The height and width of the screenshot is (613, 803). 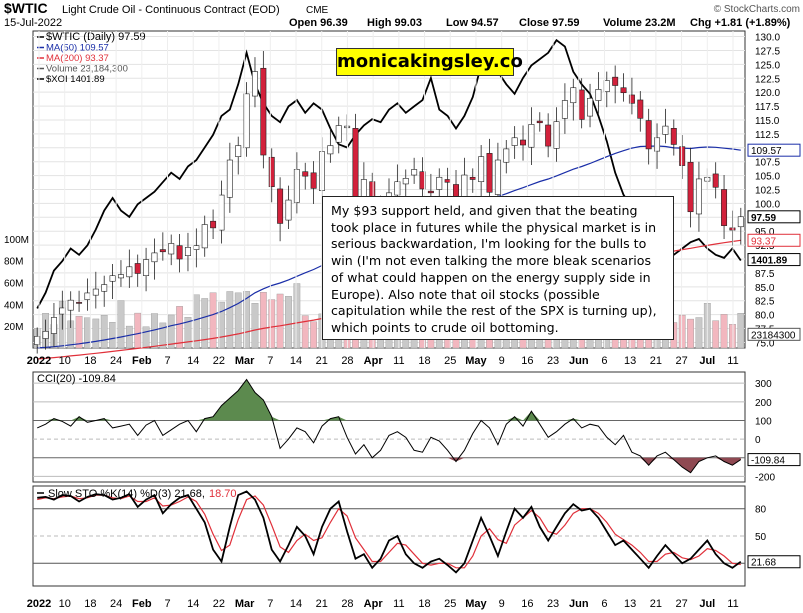 What do you see at coordinates (13, 284) in the screenshot?
I see `volume-axis-label: 60M` at bounding box center [13, 284].